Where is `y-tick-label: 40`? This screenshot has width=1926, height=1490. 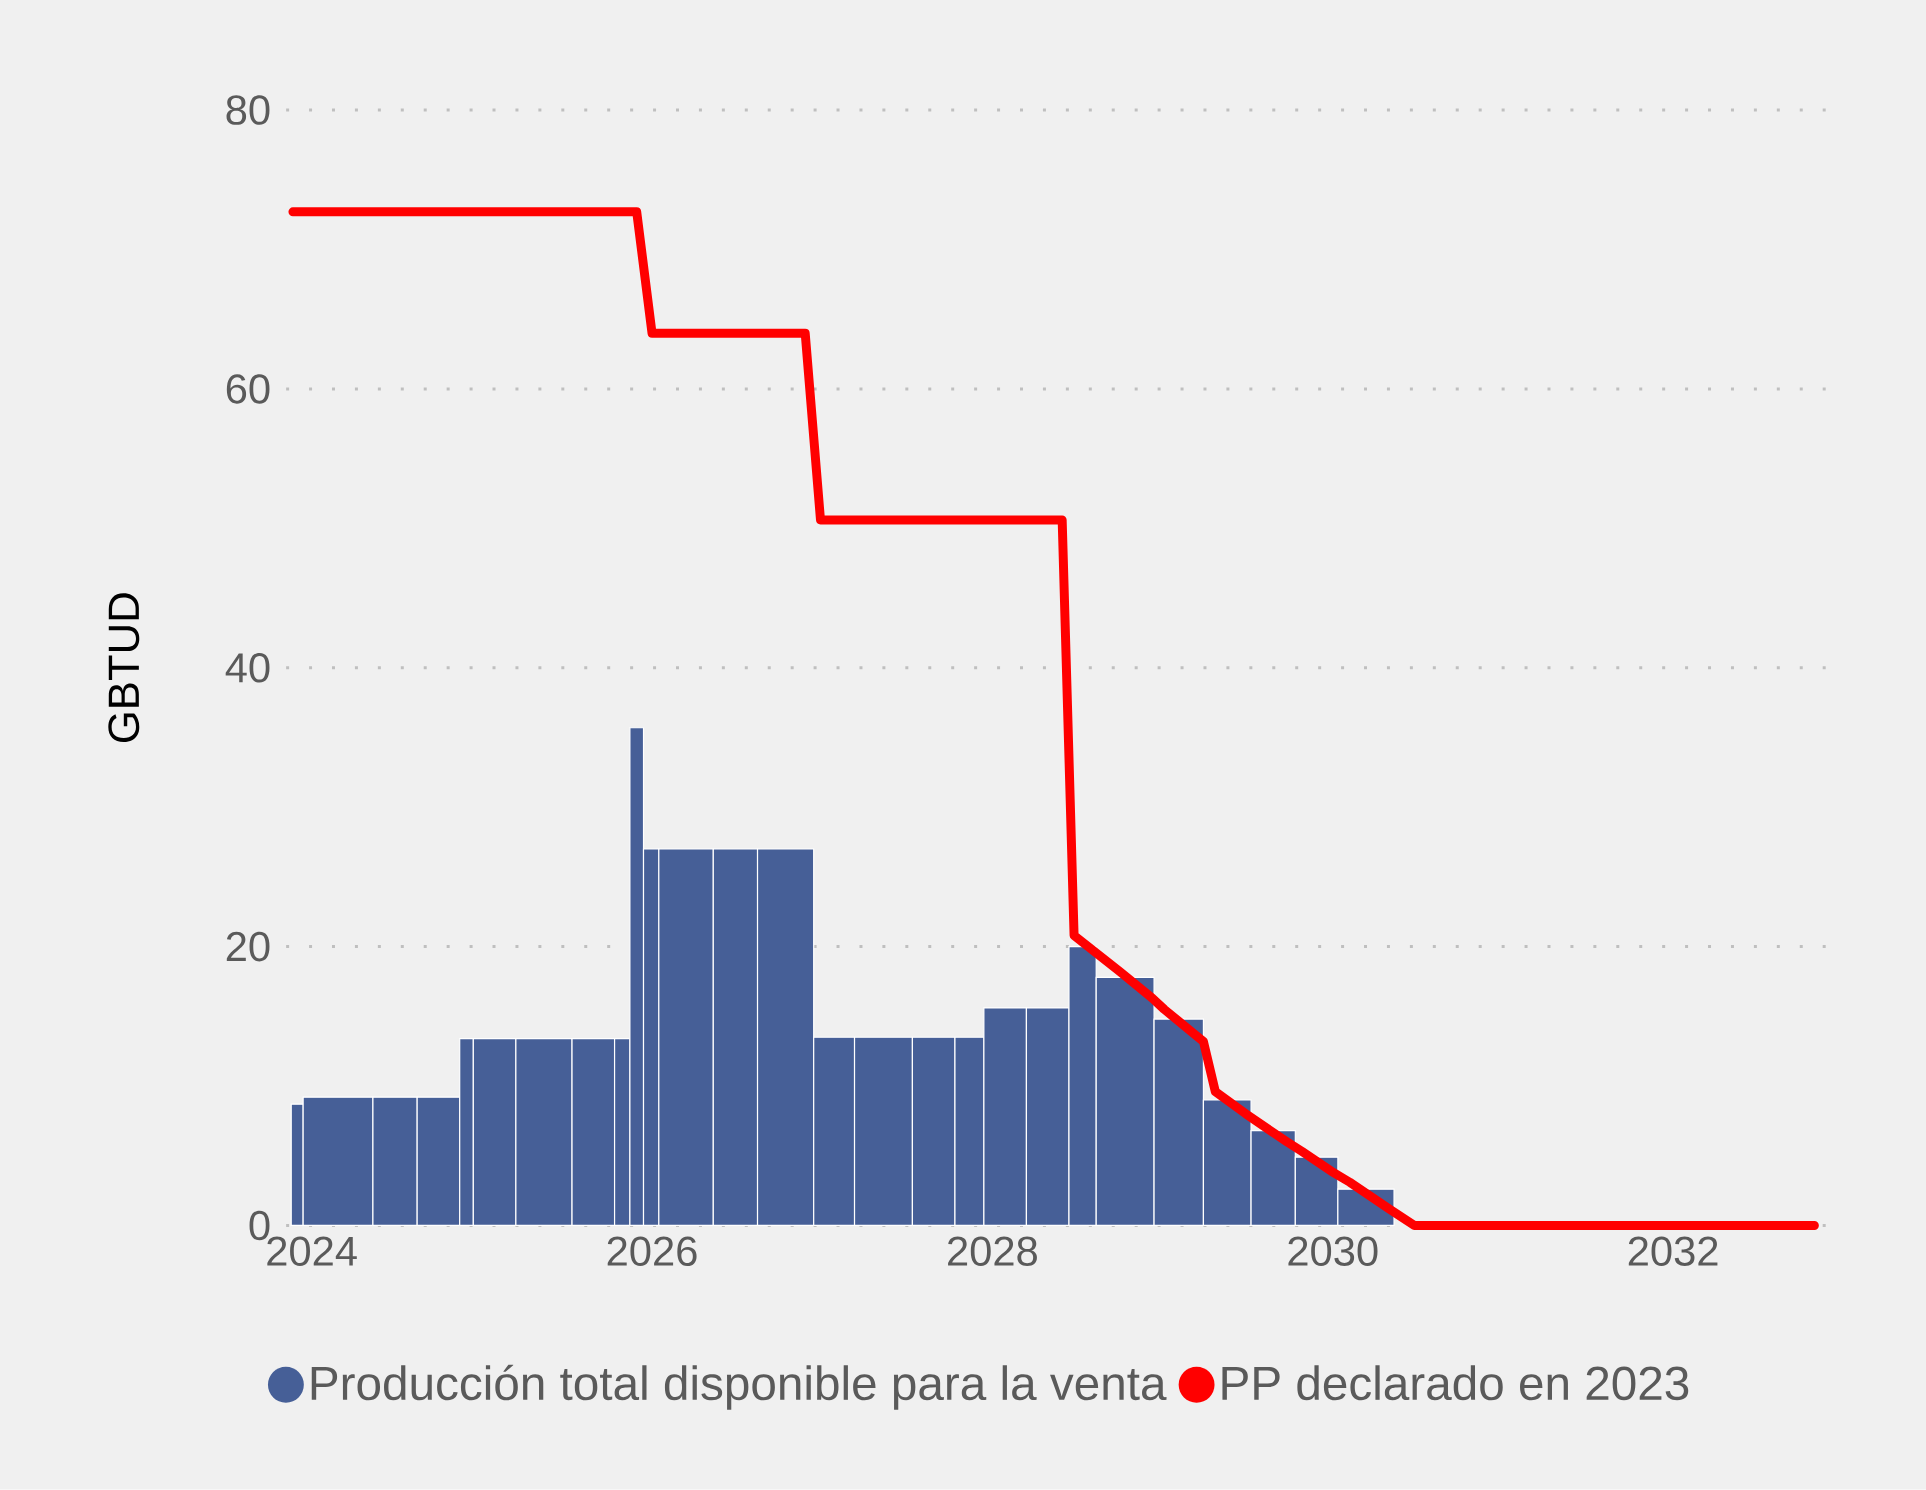 y-tick-label: 40 is located at coordinates (247, 668).